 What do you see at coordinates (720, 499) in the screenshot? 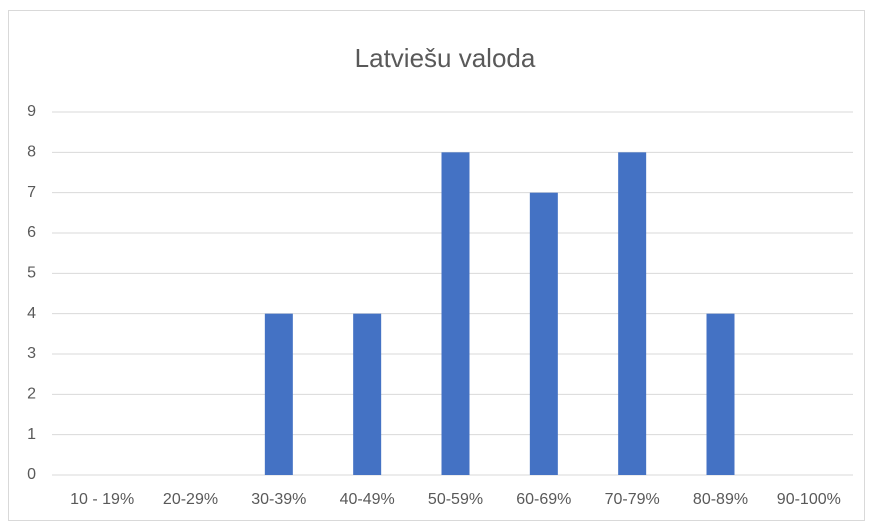
I see `x-tick-label: 80-89%` at bounding box center [720, 499].